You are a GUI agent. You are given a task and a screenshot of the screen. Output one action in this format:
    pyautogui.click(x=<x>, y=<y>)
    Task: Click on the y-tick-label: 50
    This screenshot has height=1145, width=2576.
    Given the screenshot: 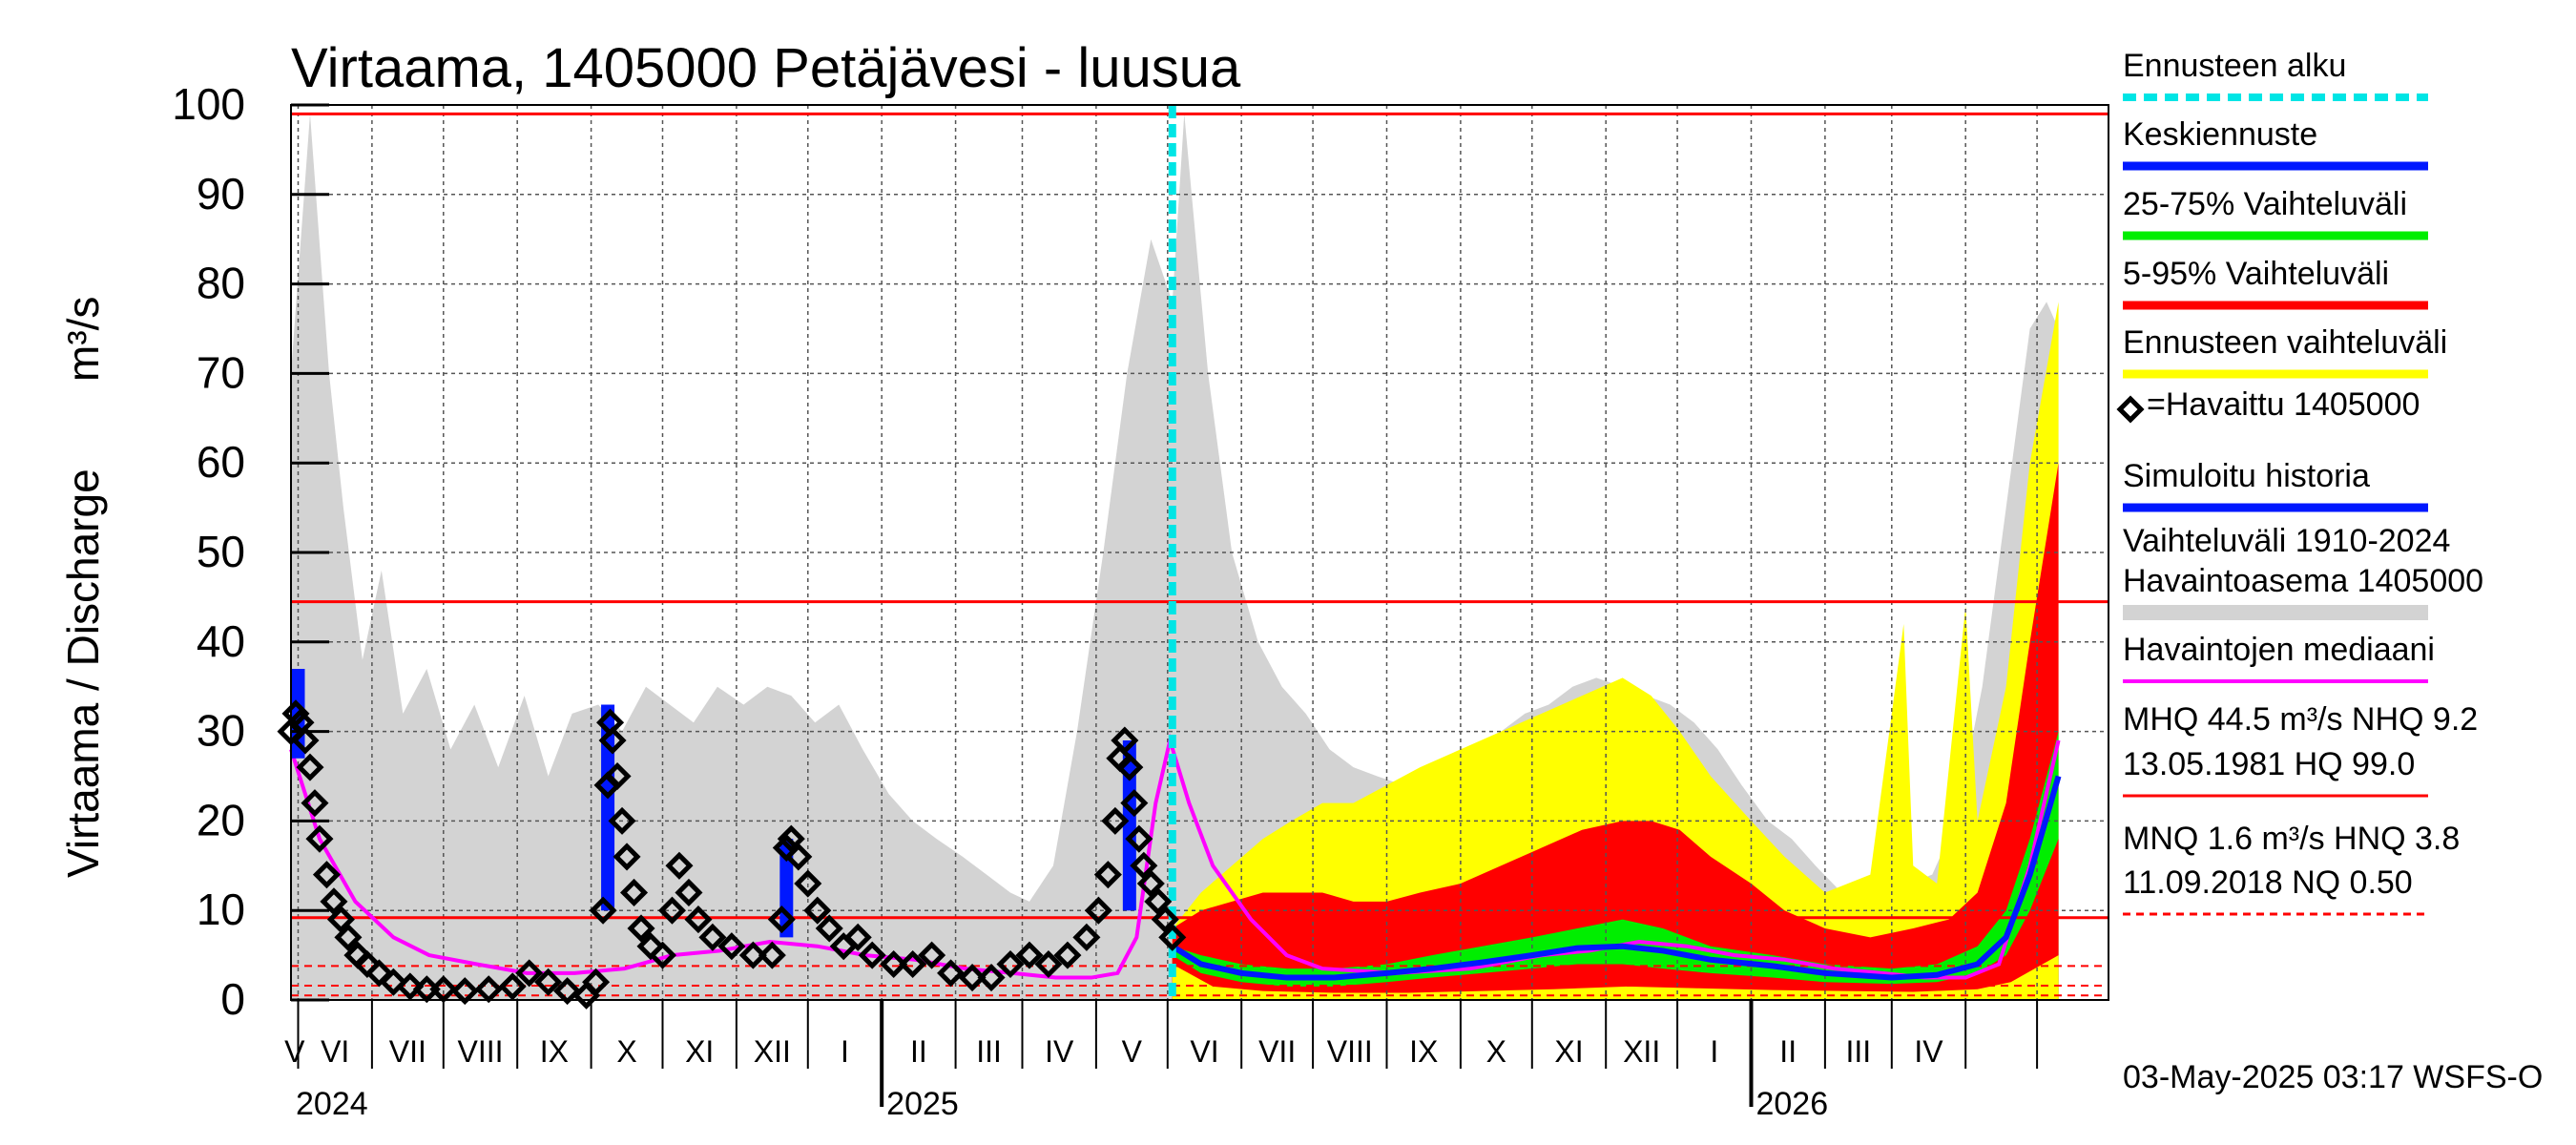 What is the action you would take?
    pyautogui.click(x=221, y=551)
    